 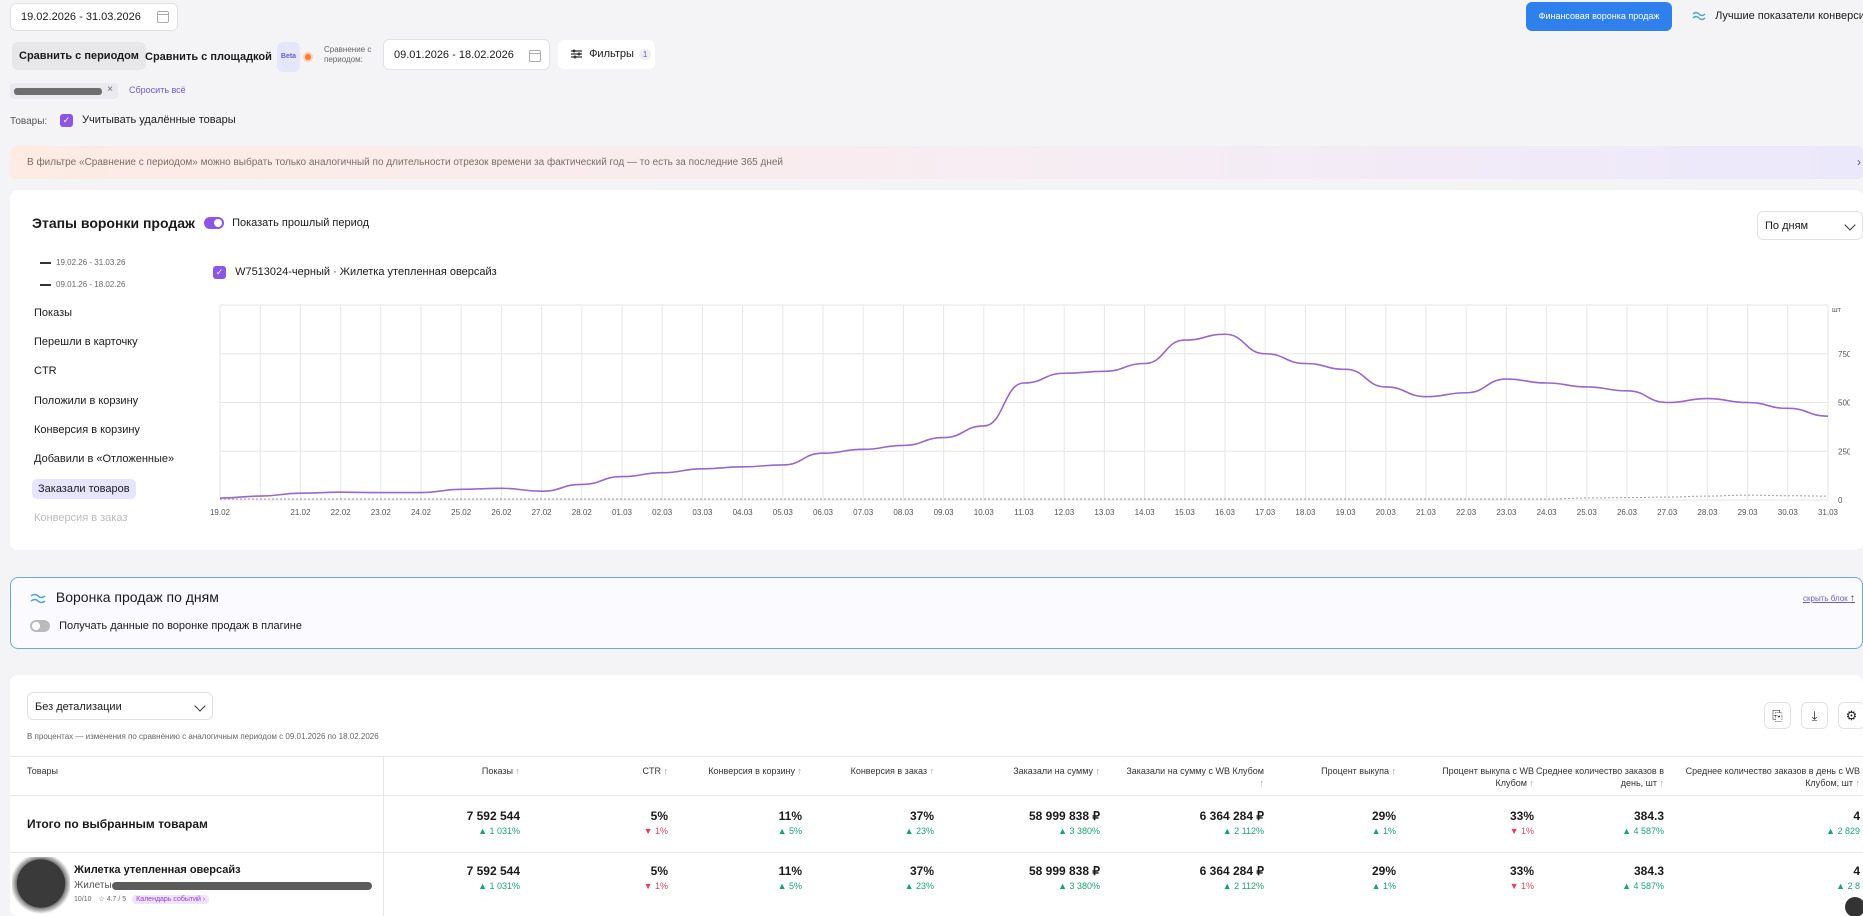 I want to click on download-button: ⤓, so click(x=1814, y=715).